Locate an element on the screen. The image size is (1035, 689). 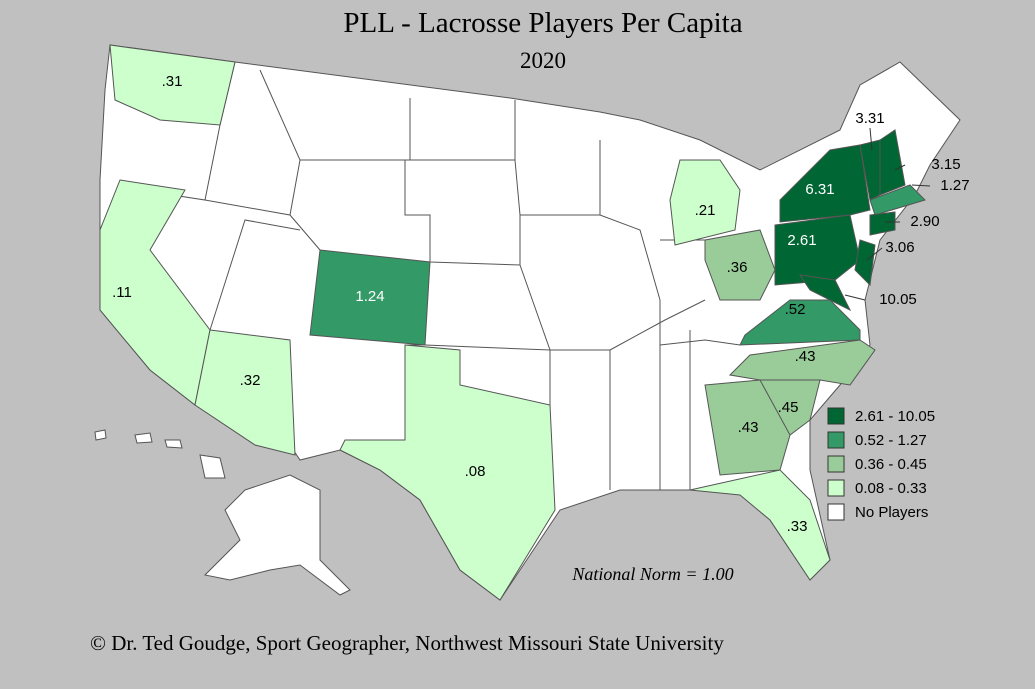
state-label: .36 is located at coordinates (737, 267).